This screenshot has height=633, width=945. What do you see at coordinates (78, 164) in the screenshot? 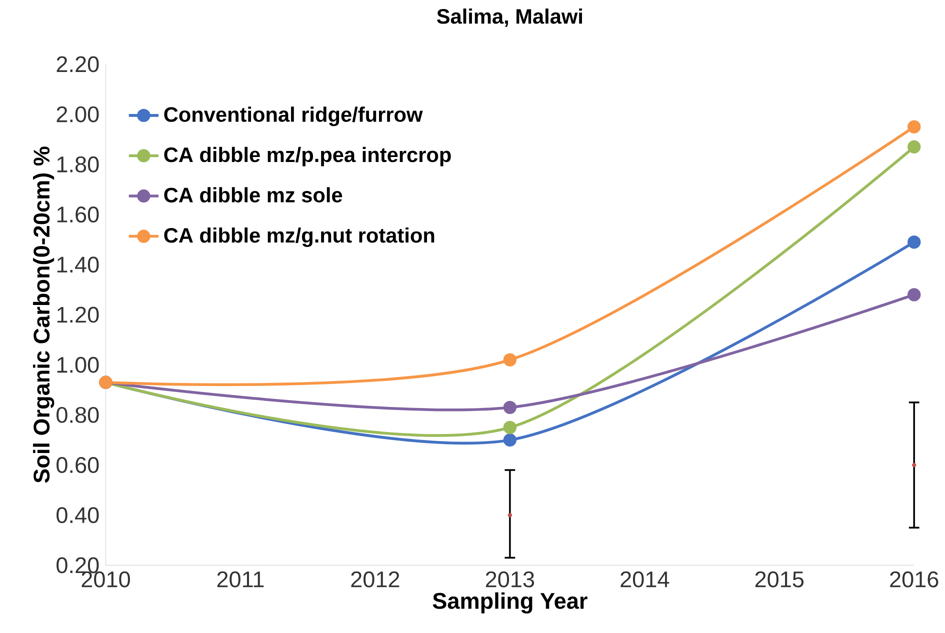
I see `y-tick-label: 1.80` at bounding box center [78, 164].